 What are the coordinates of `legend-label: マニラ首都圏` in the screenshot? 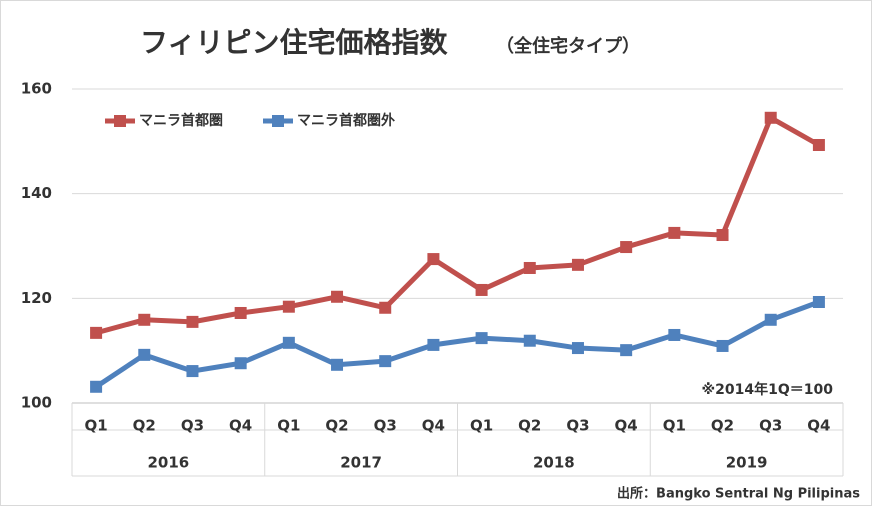 It's located at (181, 120).